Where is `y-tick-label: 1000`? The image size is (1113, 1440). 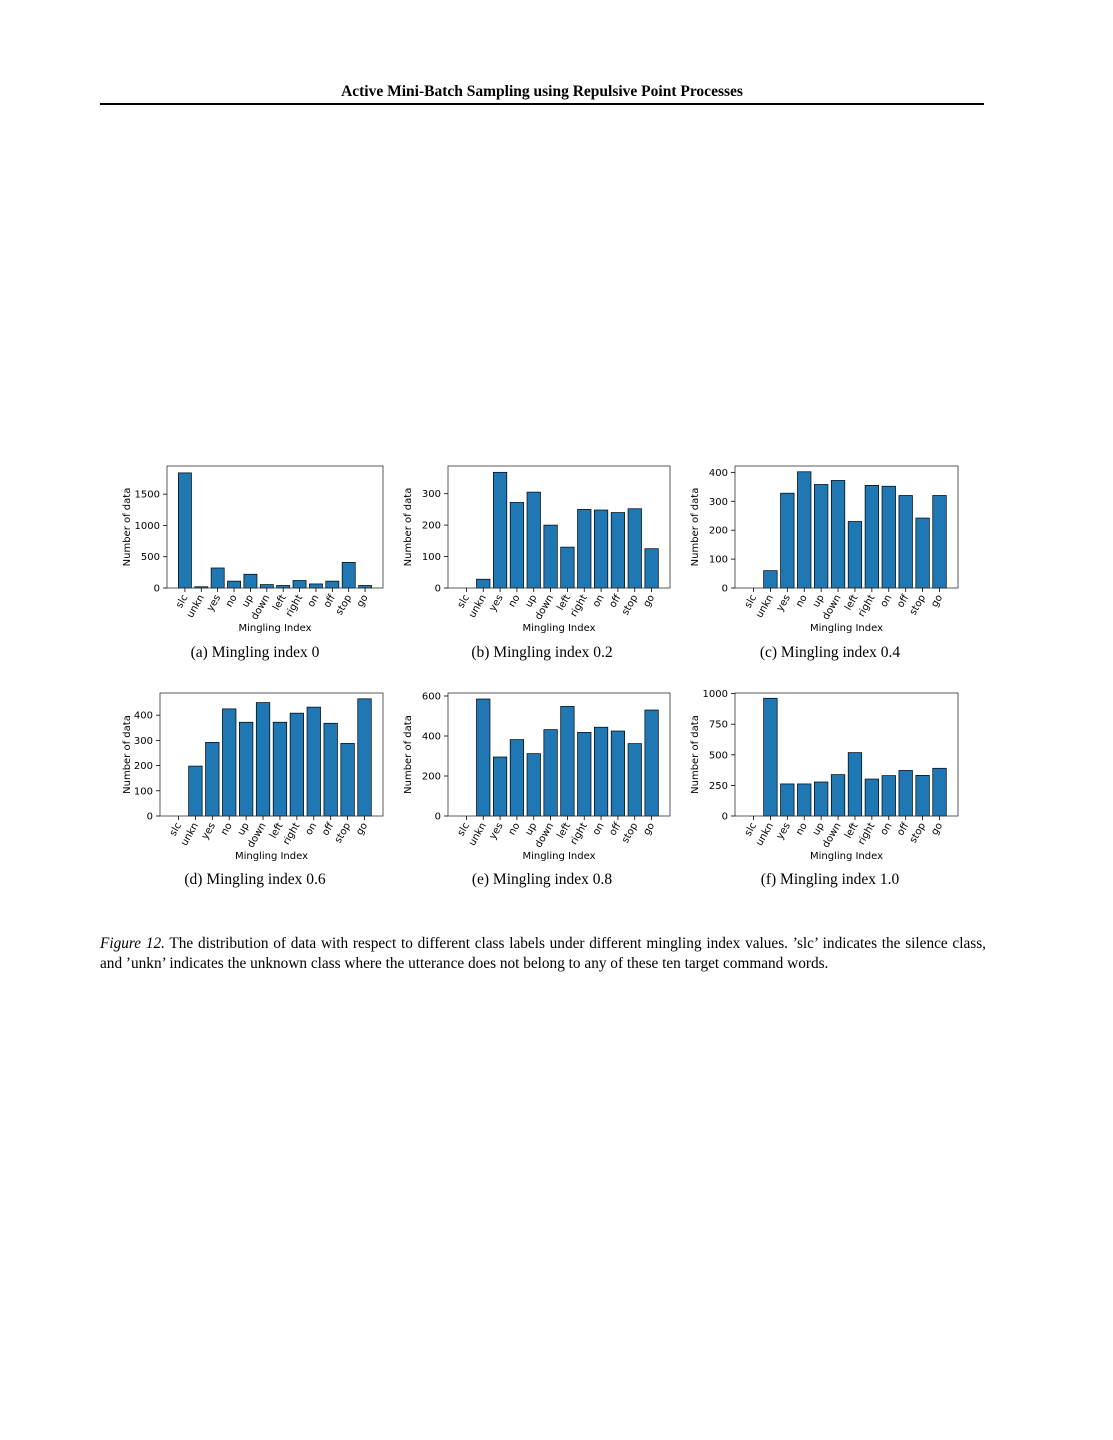
y-tick-label: 1000 is located at coordinates (715, 694).